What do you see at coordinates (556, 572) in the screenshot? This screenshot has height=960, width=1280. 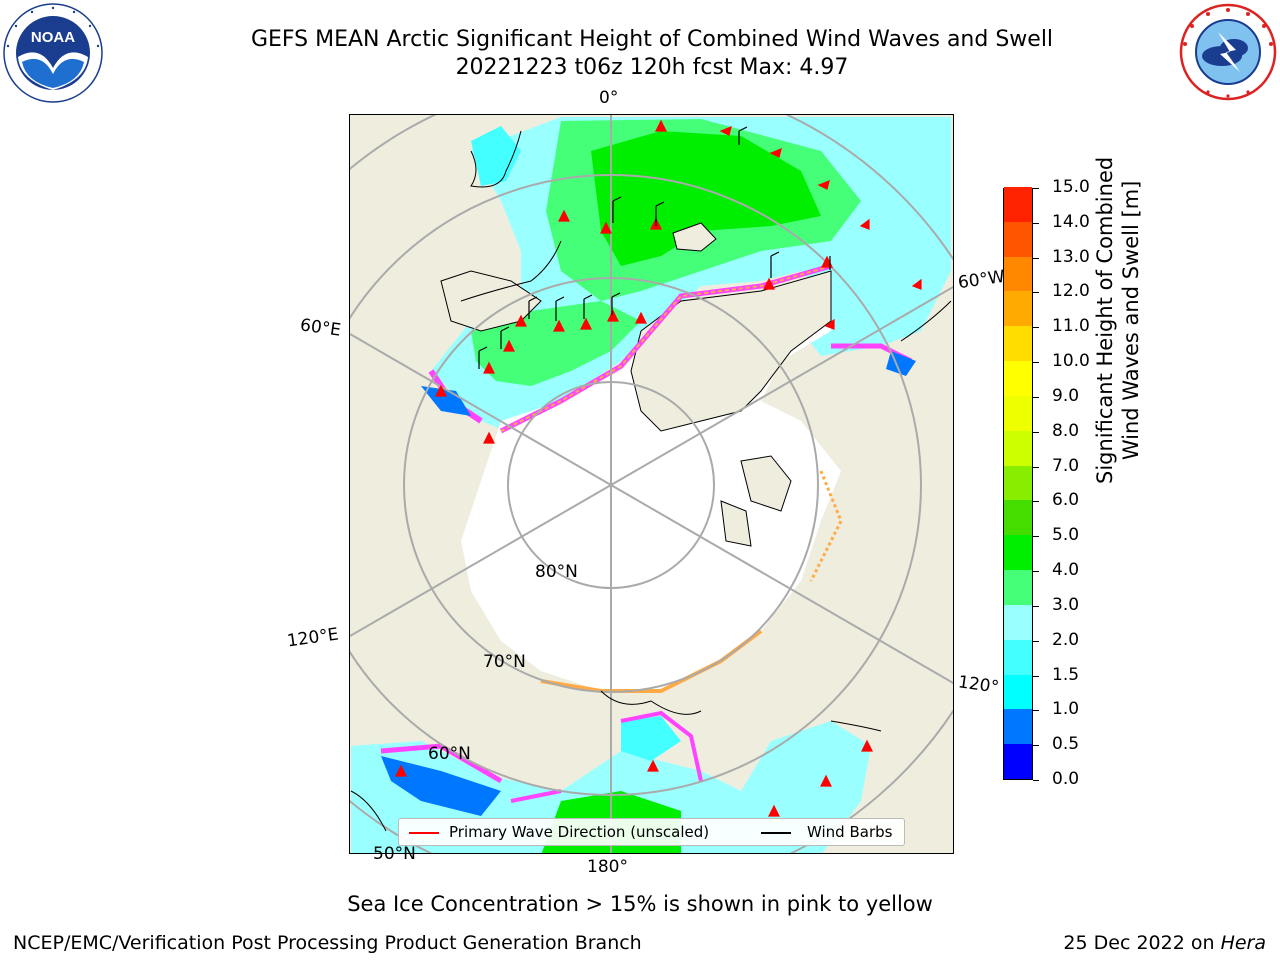 I see `lat-label-80n: 80°N` at bounding box center [556, 572].